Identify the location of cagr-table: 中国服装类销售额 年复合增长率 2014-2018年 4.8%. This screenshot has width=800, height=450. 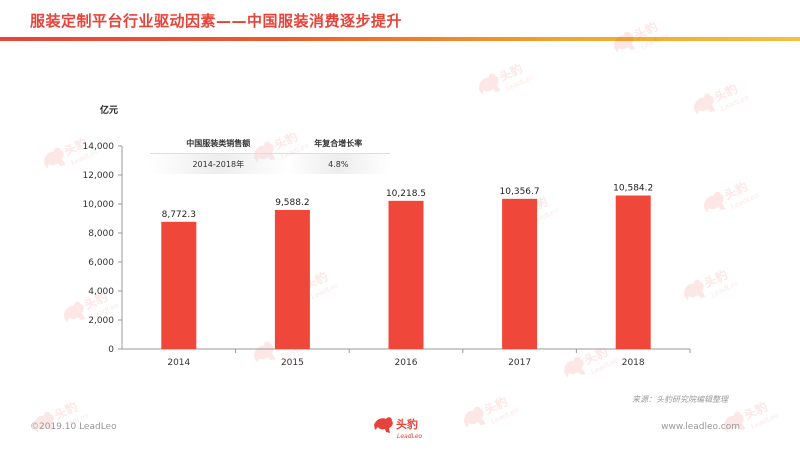
(270, 153).